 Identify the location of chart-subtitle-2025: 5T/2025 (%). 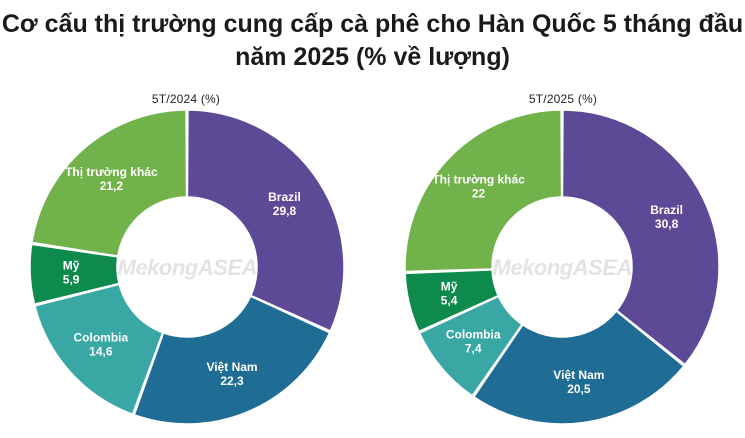
(563, 99).